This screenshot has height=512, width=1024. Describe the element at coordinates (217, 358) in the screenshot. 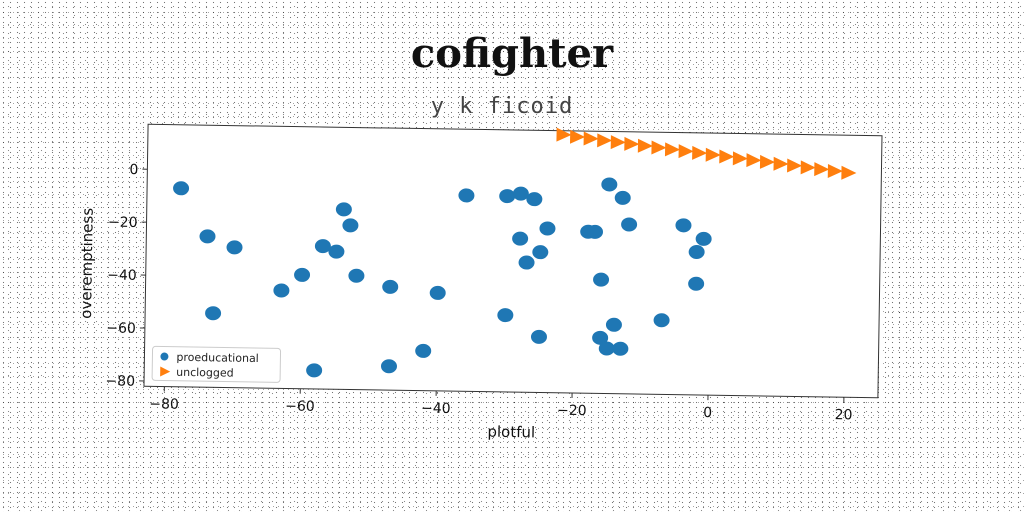

I see `legend-label-proeducational: proeducational` at that location.